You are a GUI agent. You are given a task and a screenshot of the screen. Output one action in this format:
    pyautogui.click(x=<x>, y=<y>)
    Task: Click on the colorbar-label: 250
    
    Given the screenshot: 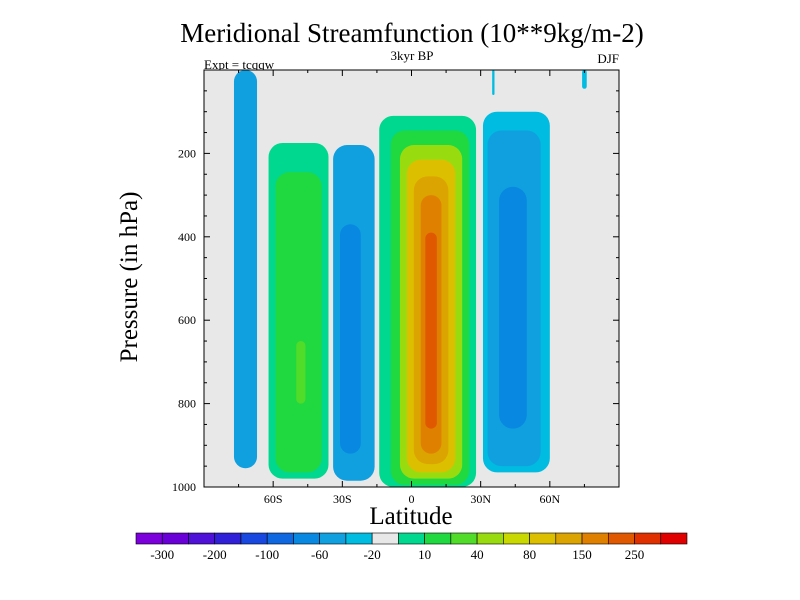 What is the action you would take?
    pyautogui.click(x=635, y=554)
    